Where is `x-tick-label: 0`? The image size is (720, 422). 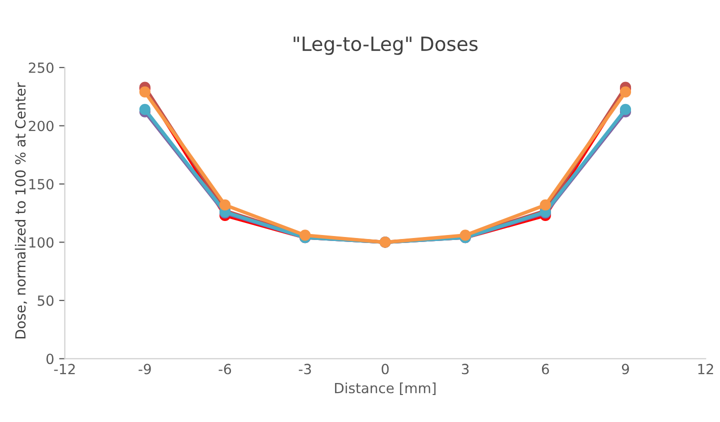
x-tick-label: 0 is located at coordinates (385, 369).